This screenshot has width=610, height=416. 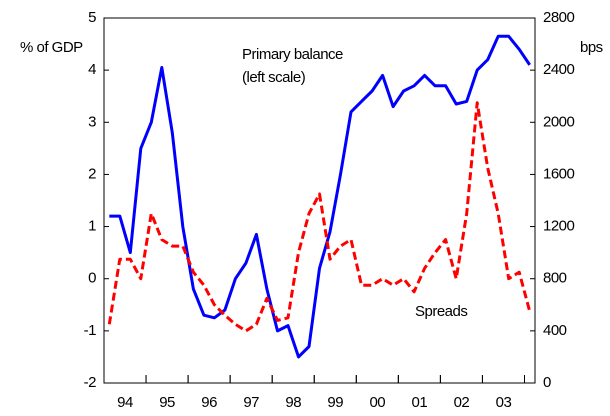 What do you see at coordinates (559, 17) in the screenshot?
I see `y2-tick-label: 2800` at bounding box center [559, 17].